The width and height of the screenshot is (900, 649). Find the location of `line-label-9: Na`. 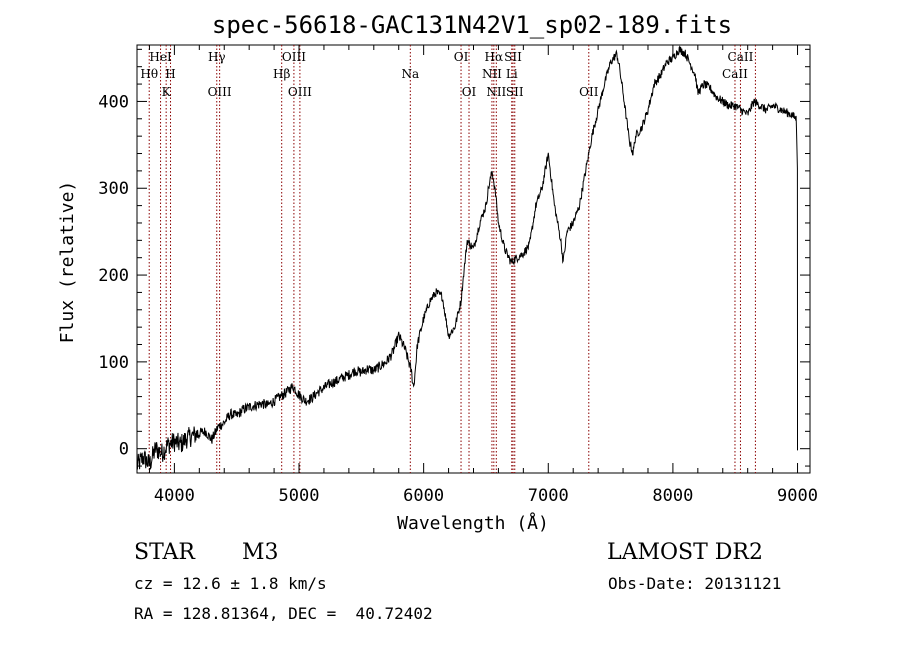

line-label-9: Na is located at coordinates (410, 74).